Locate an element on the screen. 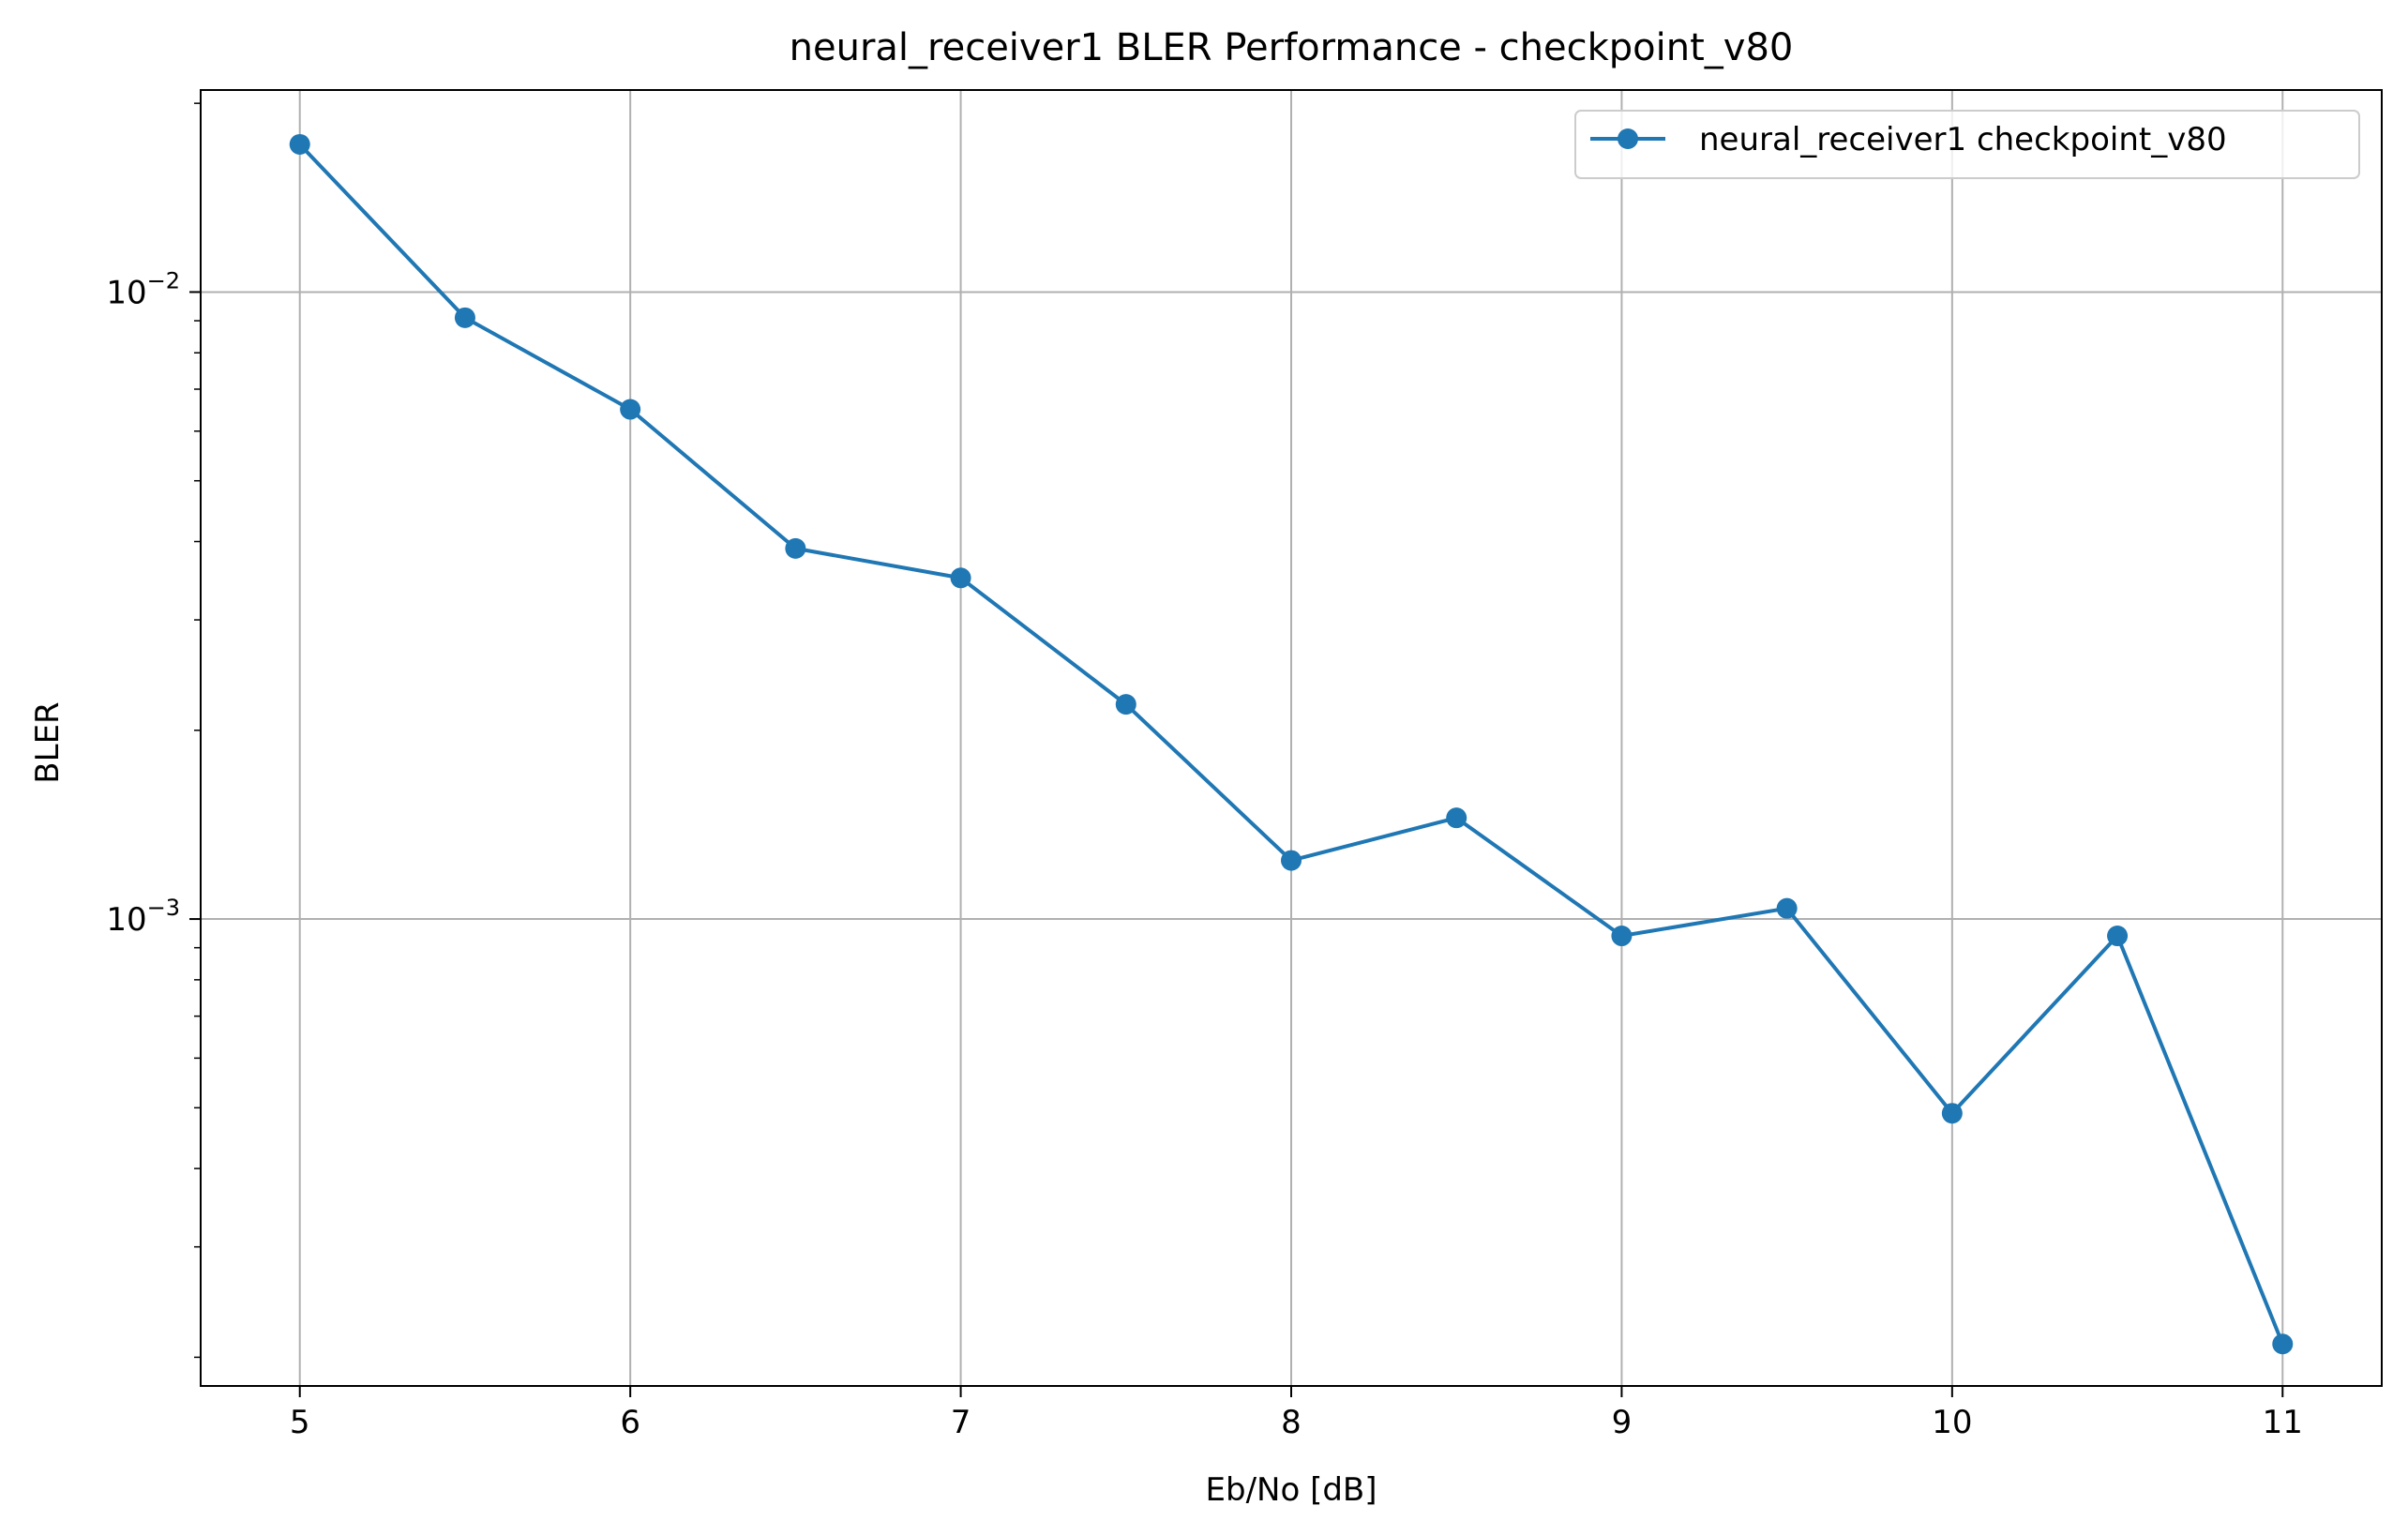 This screenshot has width=2408, height=1536. y-axis-label: BLER is located at coordinates (48, 742).